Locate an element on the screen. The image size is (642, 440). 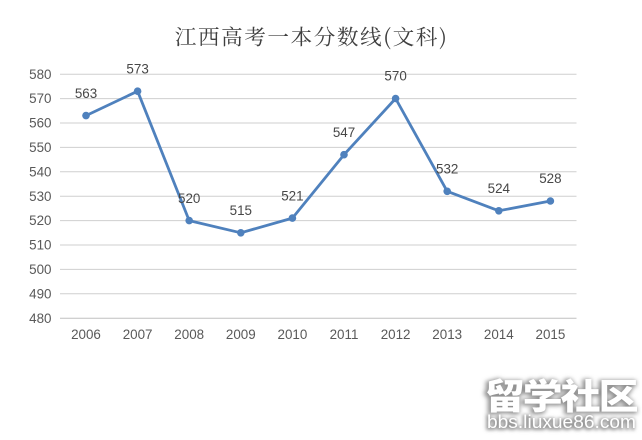
svg-text: 510 is located at coordinates (40, 245).